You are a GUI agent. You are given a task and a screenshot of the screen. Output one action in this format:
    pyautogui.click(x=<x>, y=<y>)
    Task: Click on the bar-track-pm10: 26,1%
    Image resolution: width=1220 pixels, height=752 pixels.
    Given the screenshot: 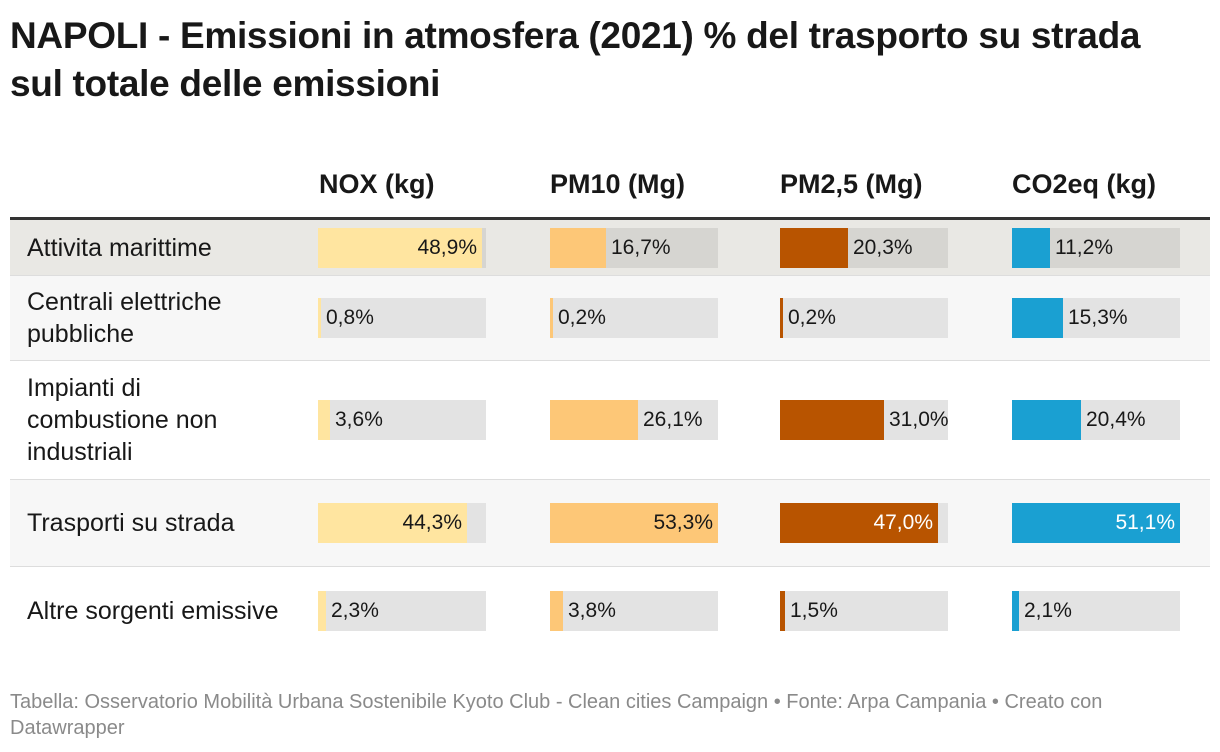 What is the action you would take?
    pyautogui.click(x=634, y=420)
    